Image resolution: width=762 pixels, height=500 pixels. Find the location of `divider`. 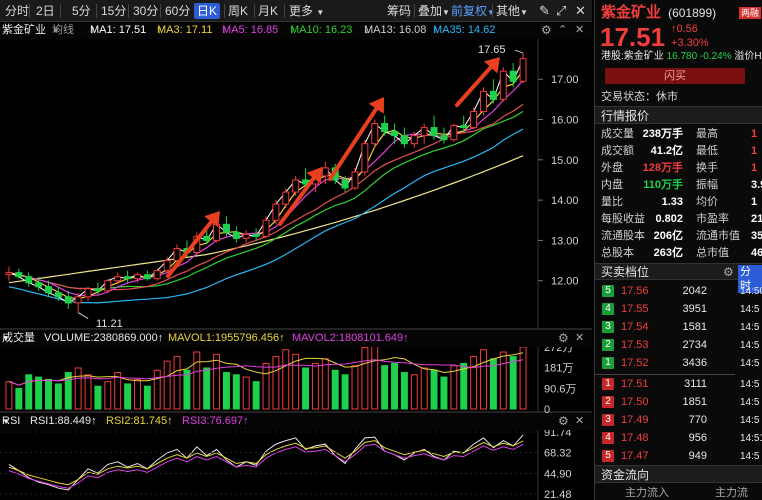

divider is located at coordinates (128, 11).